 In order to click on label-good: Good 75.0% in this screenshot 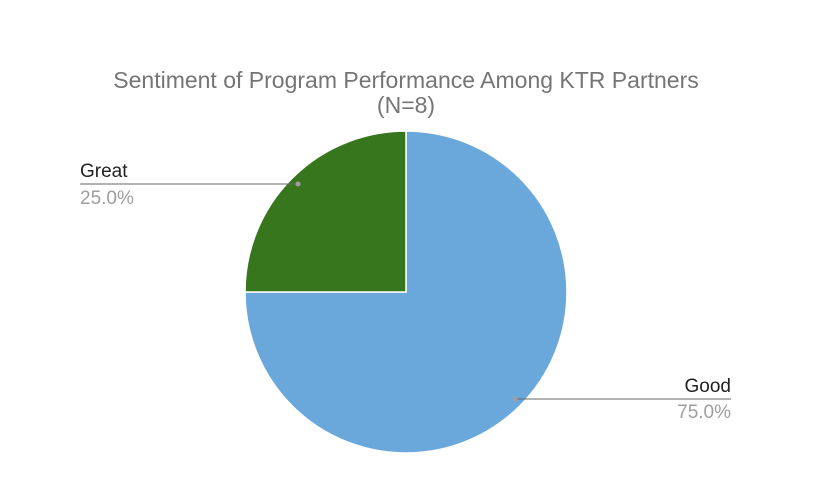, I will do `click(621, 399)`.